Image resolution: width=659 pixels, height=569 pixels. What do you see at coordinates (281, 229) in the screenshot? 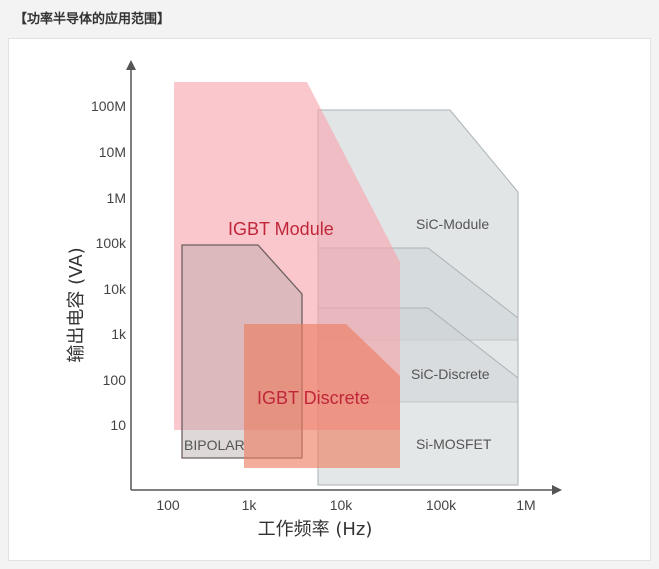
I see `igbt-module-label: IGBT Module` at bounding box center [281, 229].